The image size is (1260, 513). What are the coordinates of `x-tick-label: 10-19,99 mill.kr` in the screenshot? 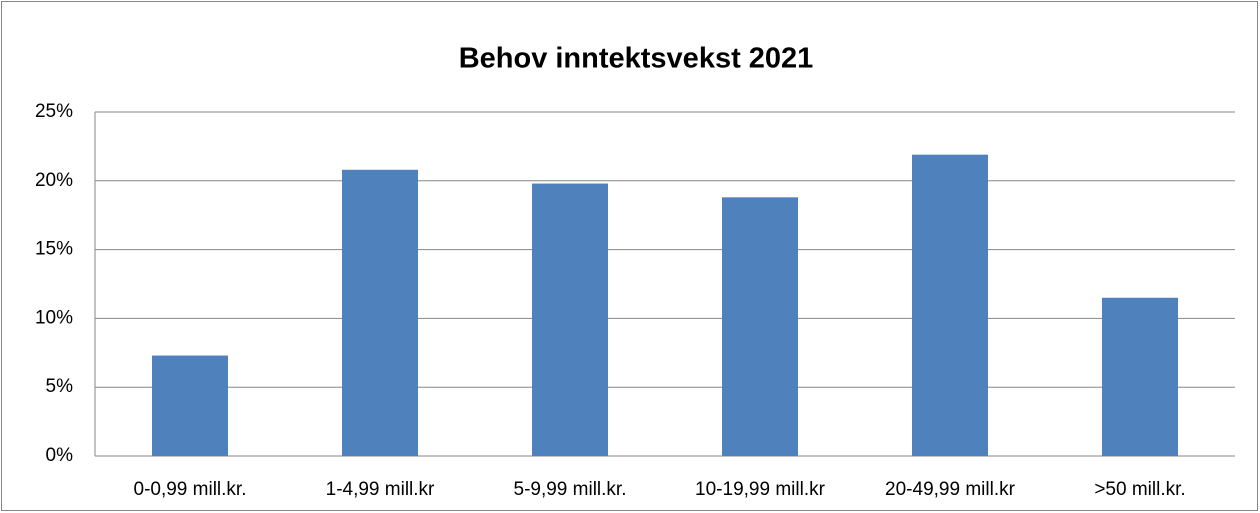 It's located at (760, 489).